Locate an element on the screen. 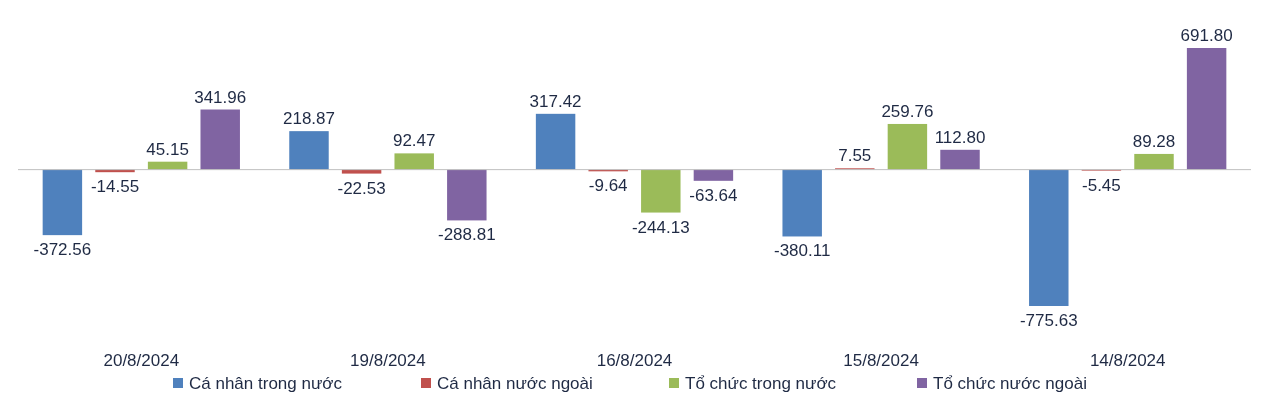 This screenshot has height=409, width=1269. data-label: 45.15 is located at coordinates (167, 149).